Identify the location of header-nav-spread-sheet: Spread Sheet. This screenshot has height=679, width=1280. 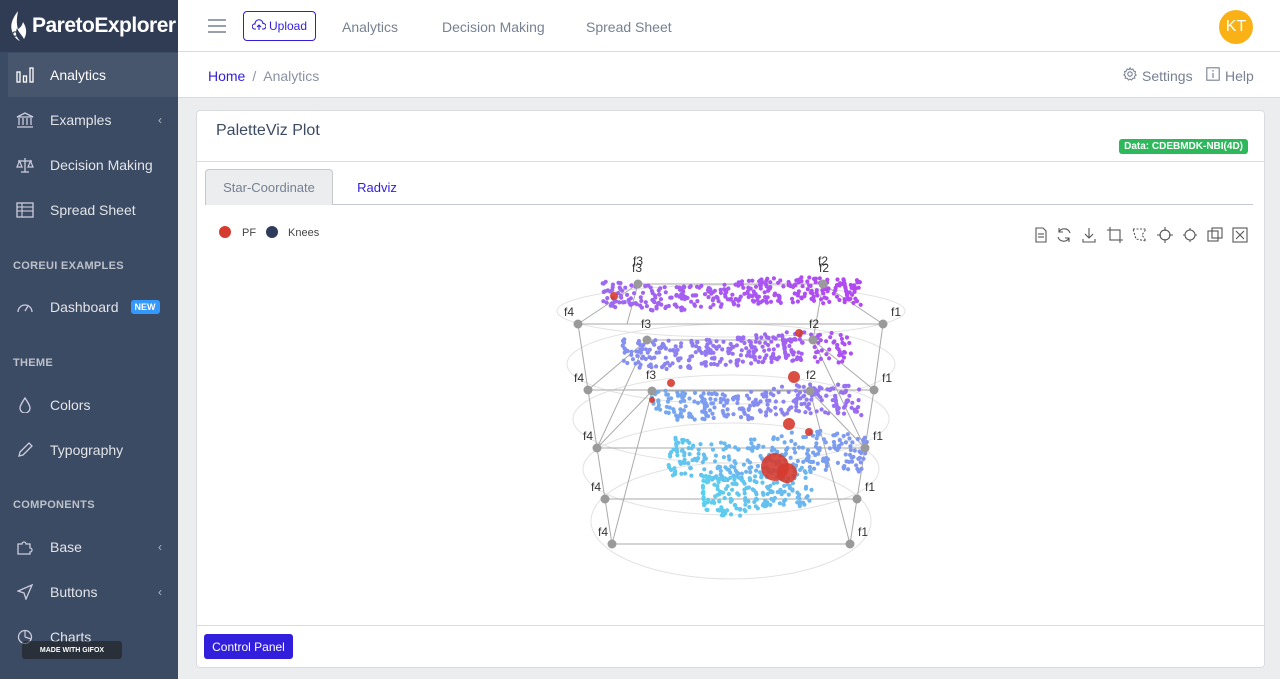
(629, 27).